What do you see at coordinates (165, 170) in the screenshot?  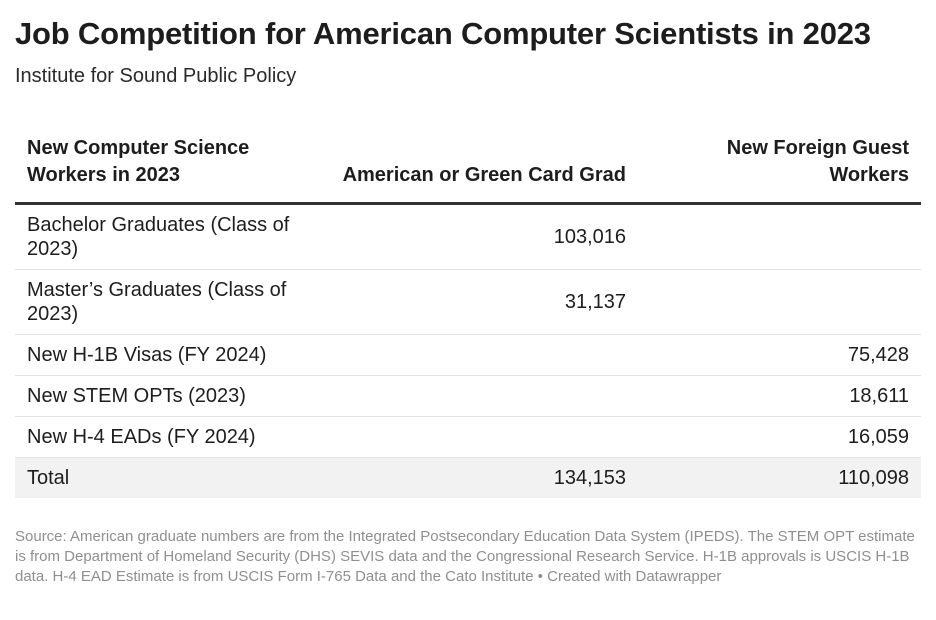 I see `column-header-workers: New Computer Science Workers in 2023` at bounding box center [165, 170].